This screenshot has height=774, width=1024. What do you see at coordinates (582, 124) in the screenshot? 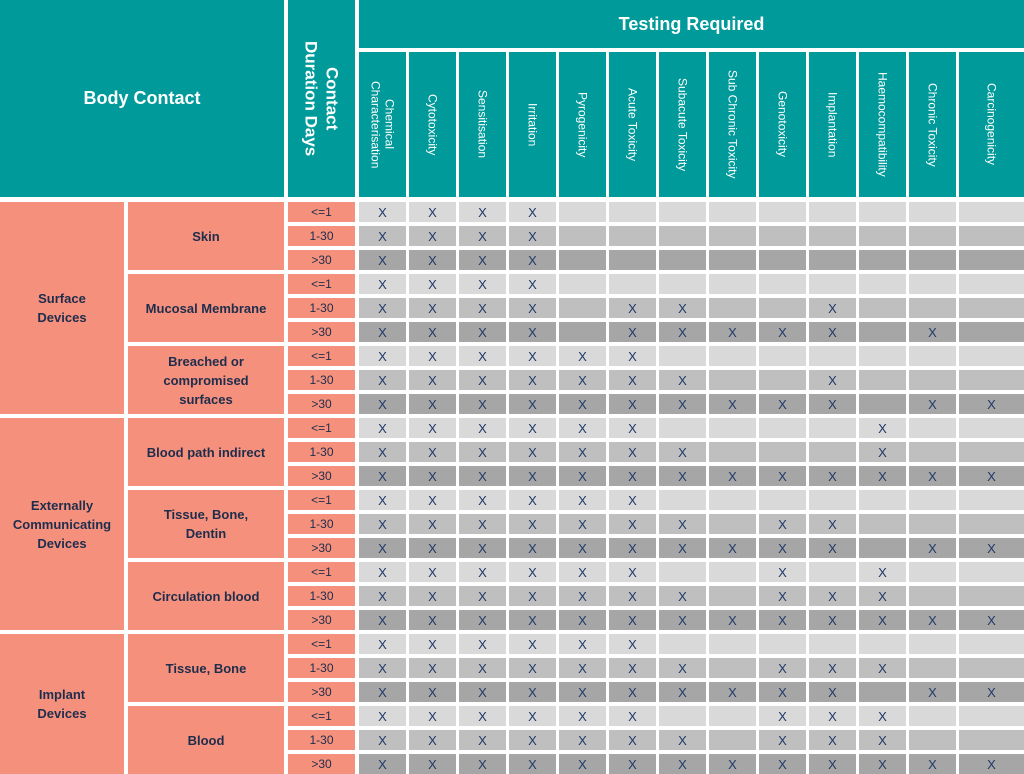
I see `test-header: Pyrogenicity` at bounding box center [582, 124].